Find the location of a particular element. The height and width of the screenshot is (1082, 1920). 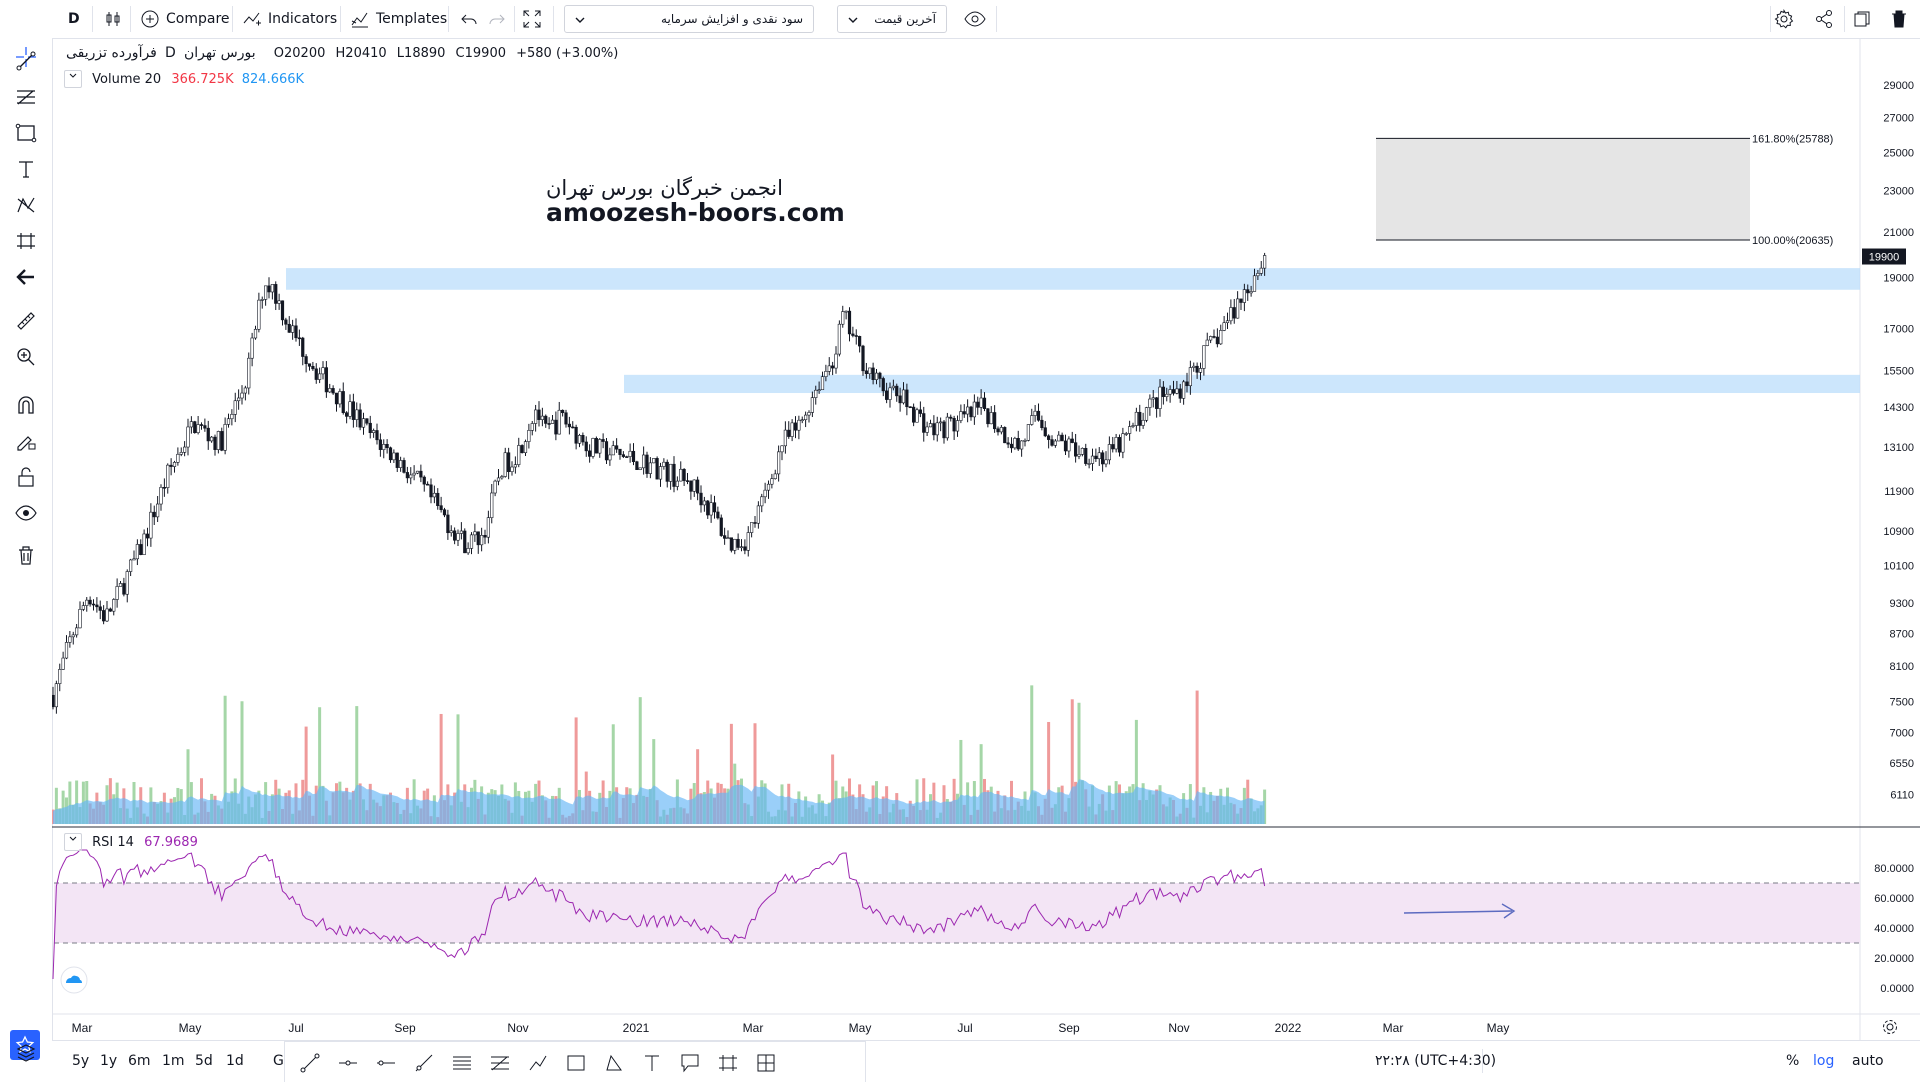

share-button is located at coordinates (1824, 19).